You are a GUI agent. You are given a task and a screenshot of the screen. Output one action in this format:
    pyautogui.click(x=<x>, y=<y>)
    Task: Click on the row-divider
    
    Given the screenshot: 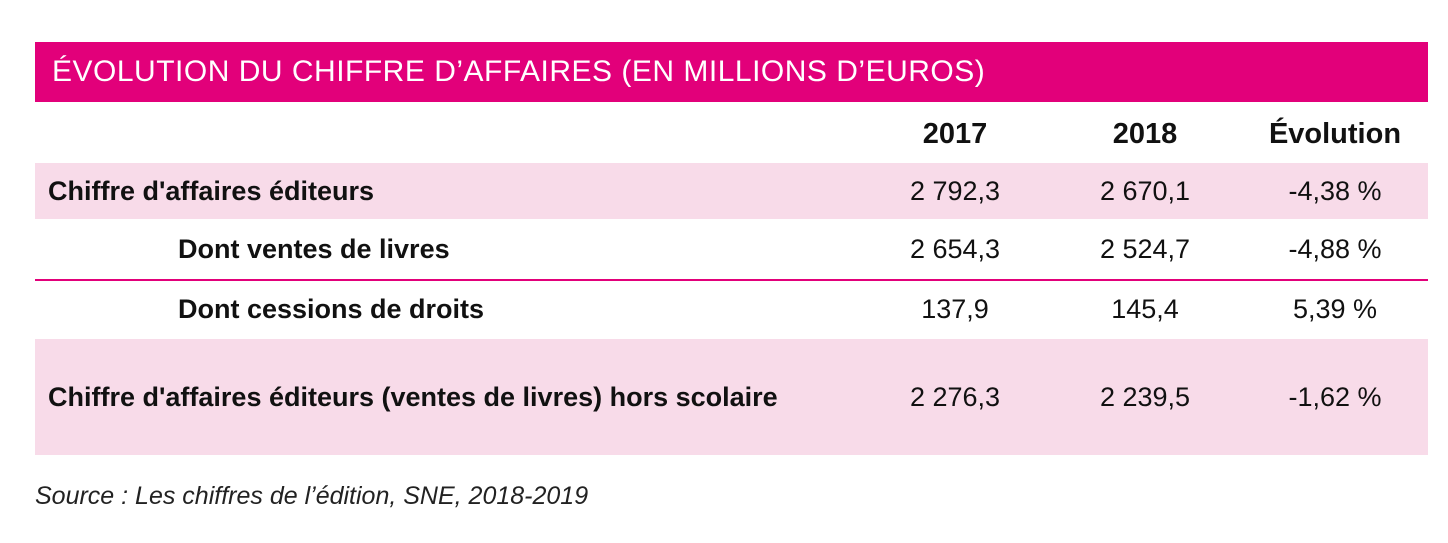 What is the action you would take?
    pyautogui.click(x=731, y=280)
    